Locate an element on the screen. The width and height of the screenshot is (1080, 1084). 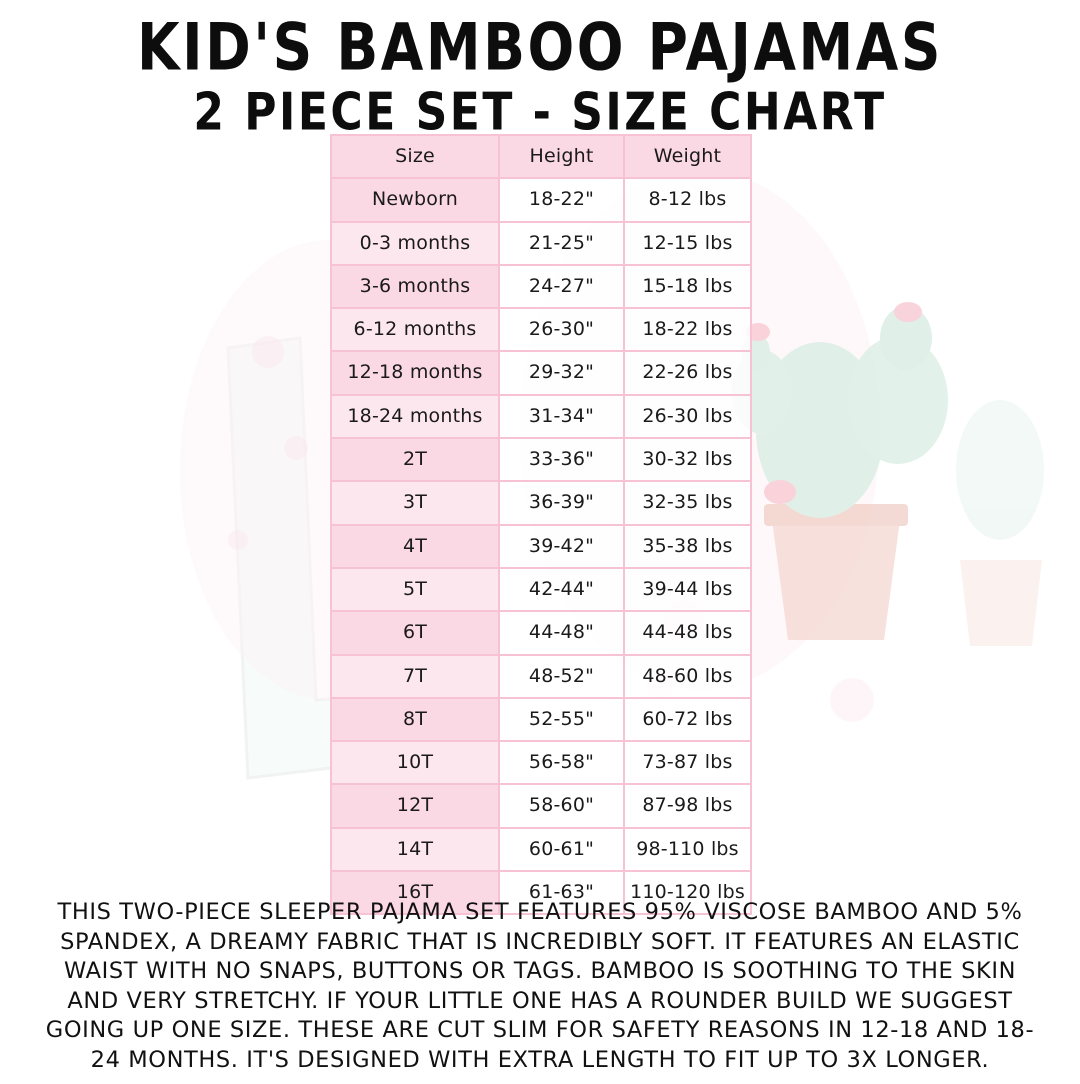
cell-size: 12-18 months is located at coordinates (415, 373).